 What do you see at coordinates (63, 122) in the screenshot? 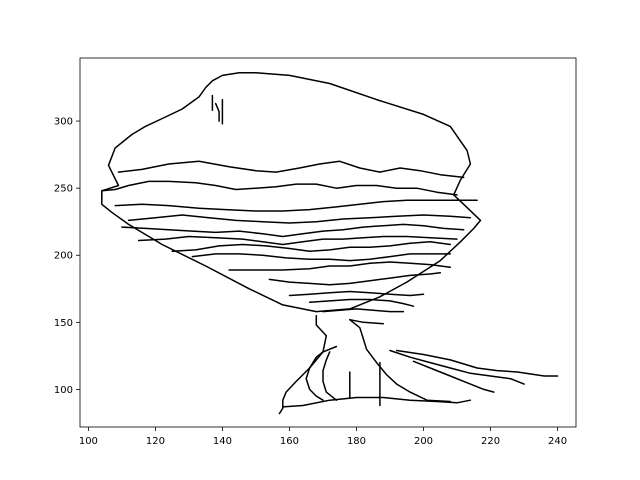
I see `y-tick-label: 300` at bounding box center [63, 122].